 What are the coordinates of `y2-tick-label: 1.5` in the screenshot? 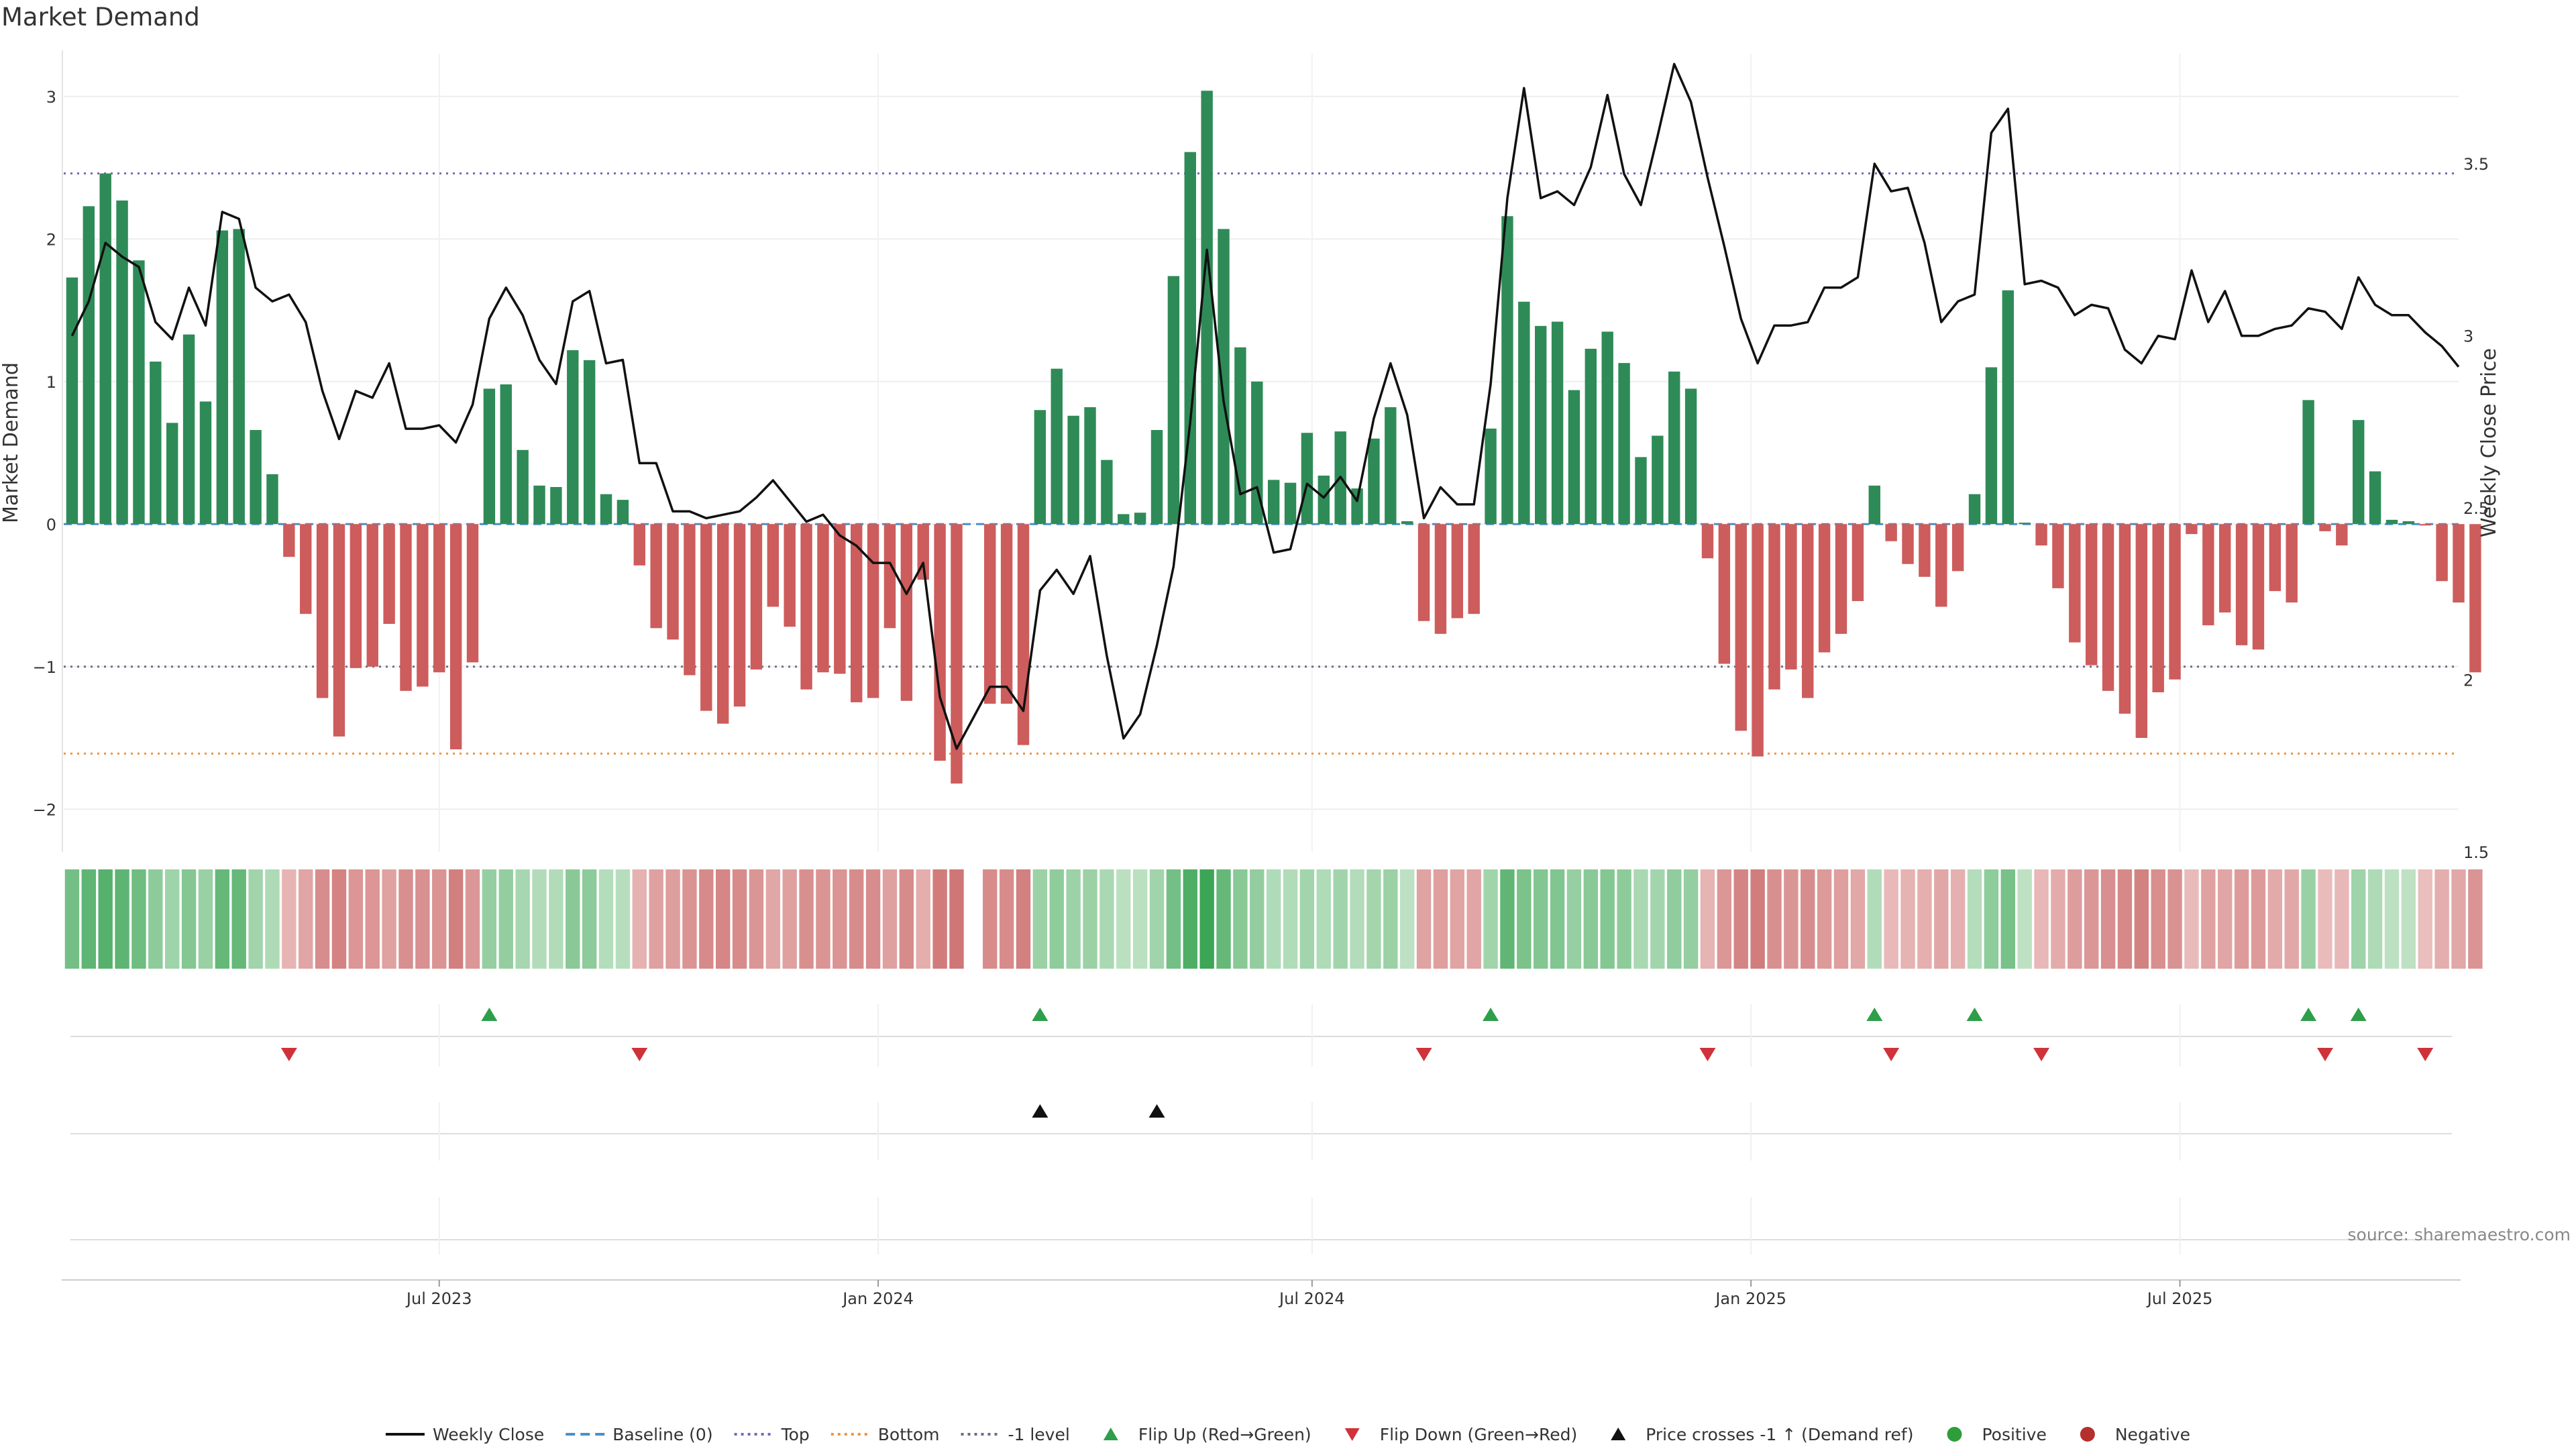 It's located at (2476, 852).